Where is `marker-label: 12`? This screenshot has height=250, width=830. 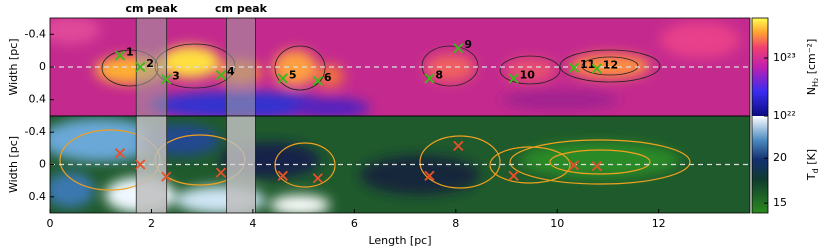 marker-label: 12 is located at coordinates (610, 65).